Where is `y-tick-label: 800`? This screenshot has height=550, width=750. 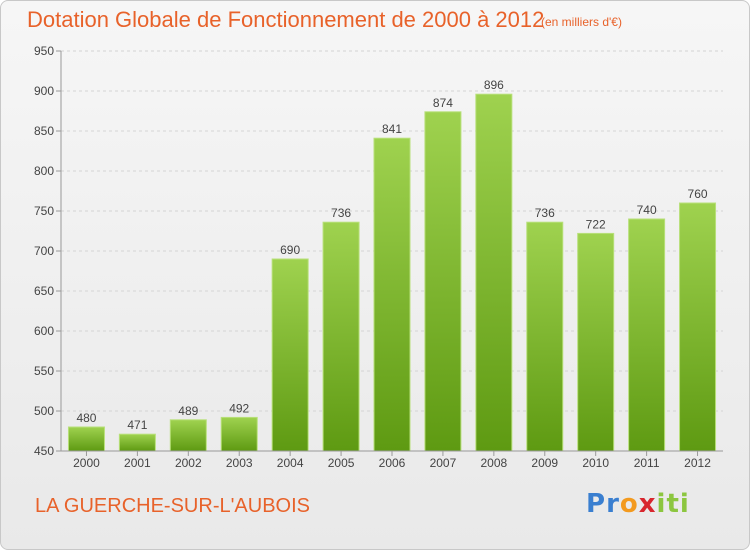
y-tick-label: 800 is located at coordinates (44, 171).